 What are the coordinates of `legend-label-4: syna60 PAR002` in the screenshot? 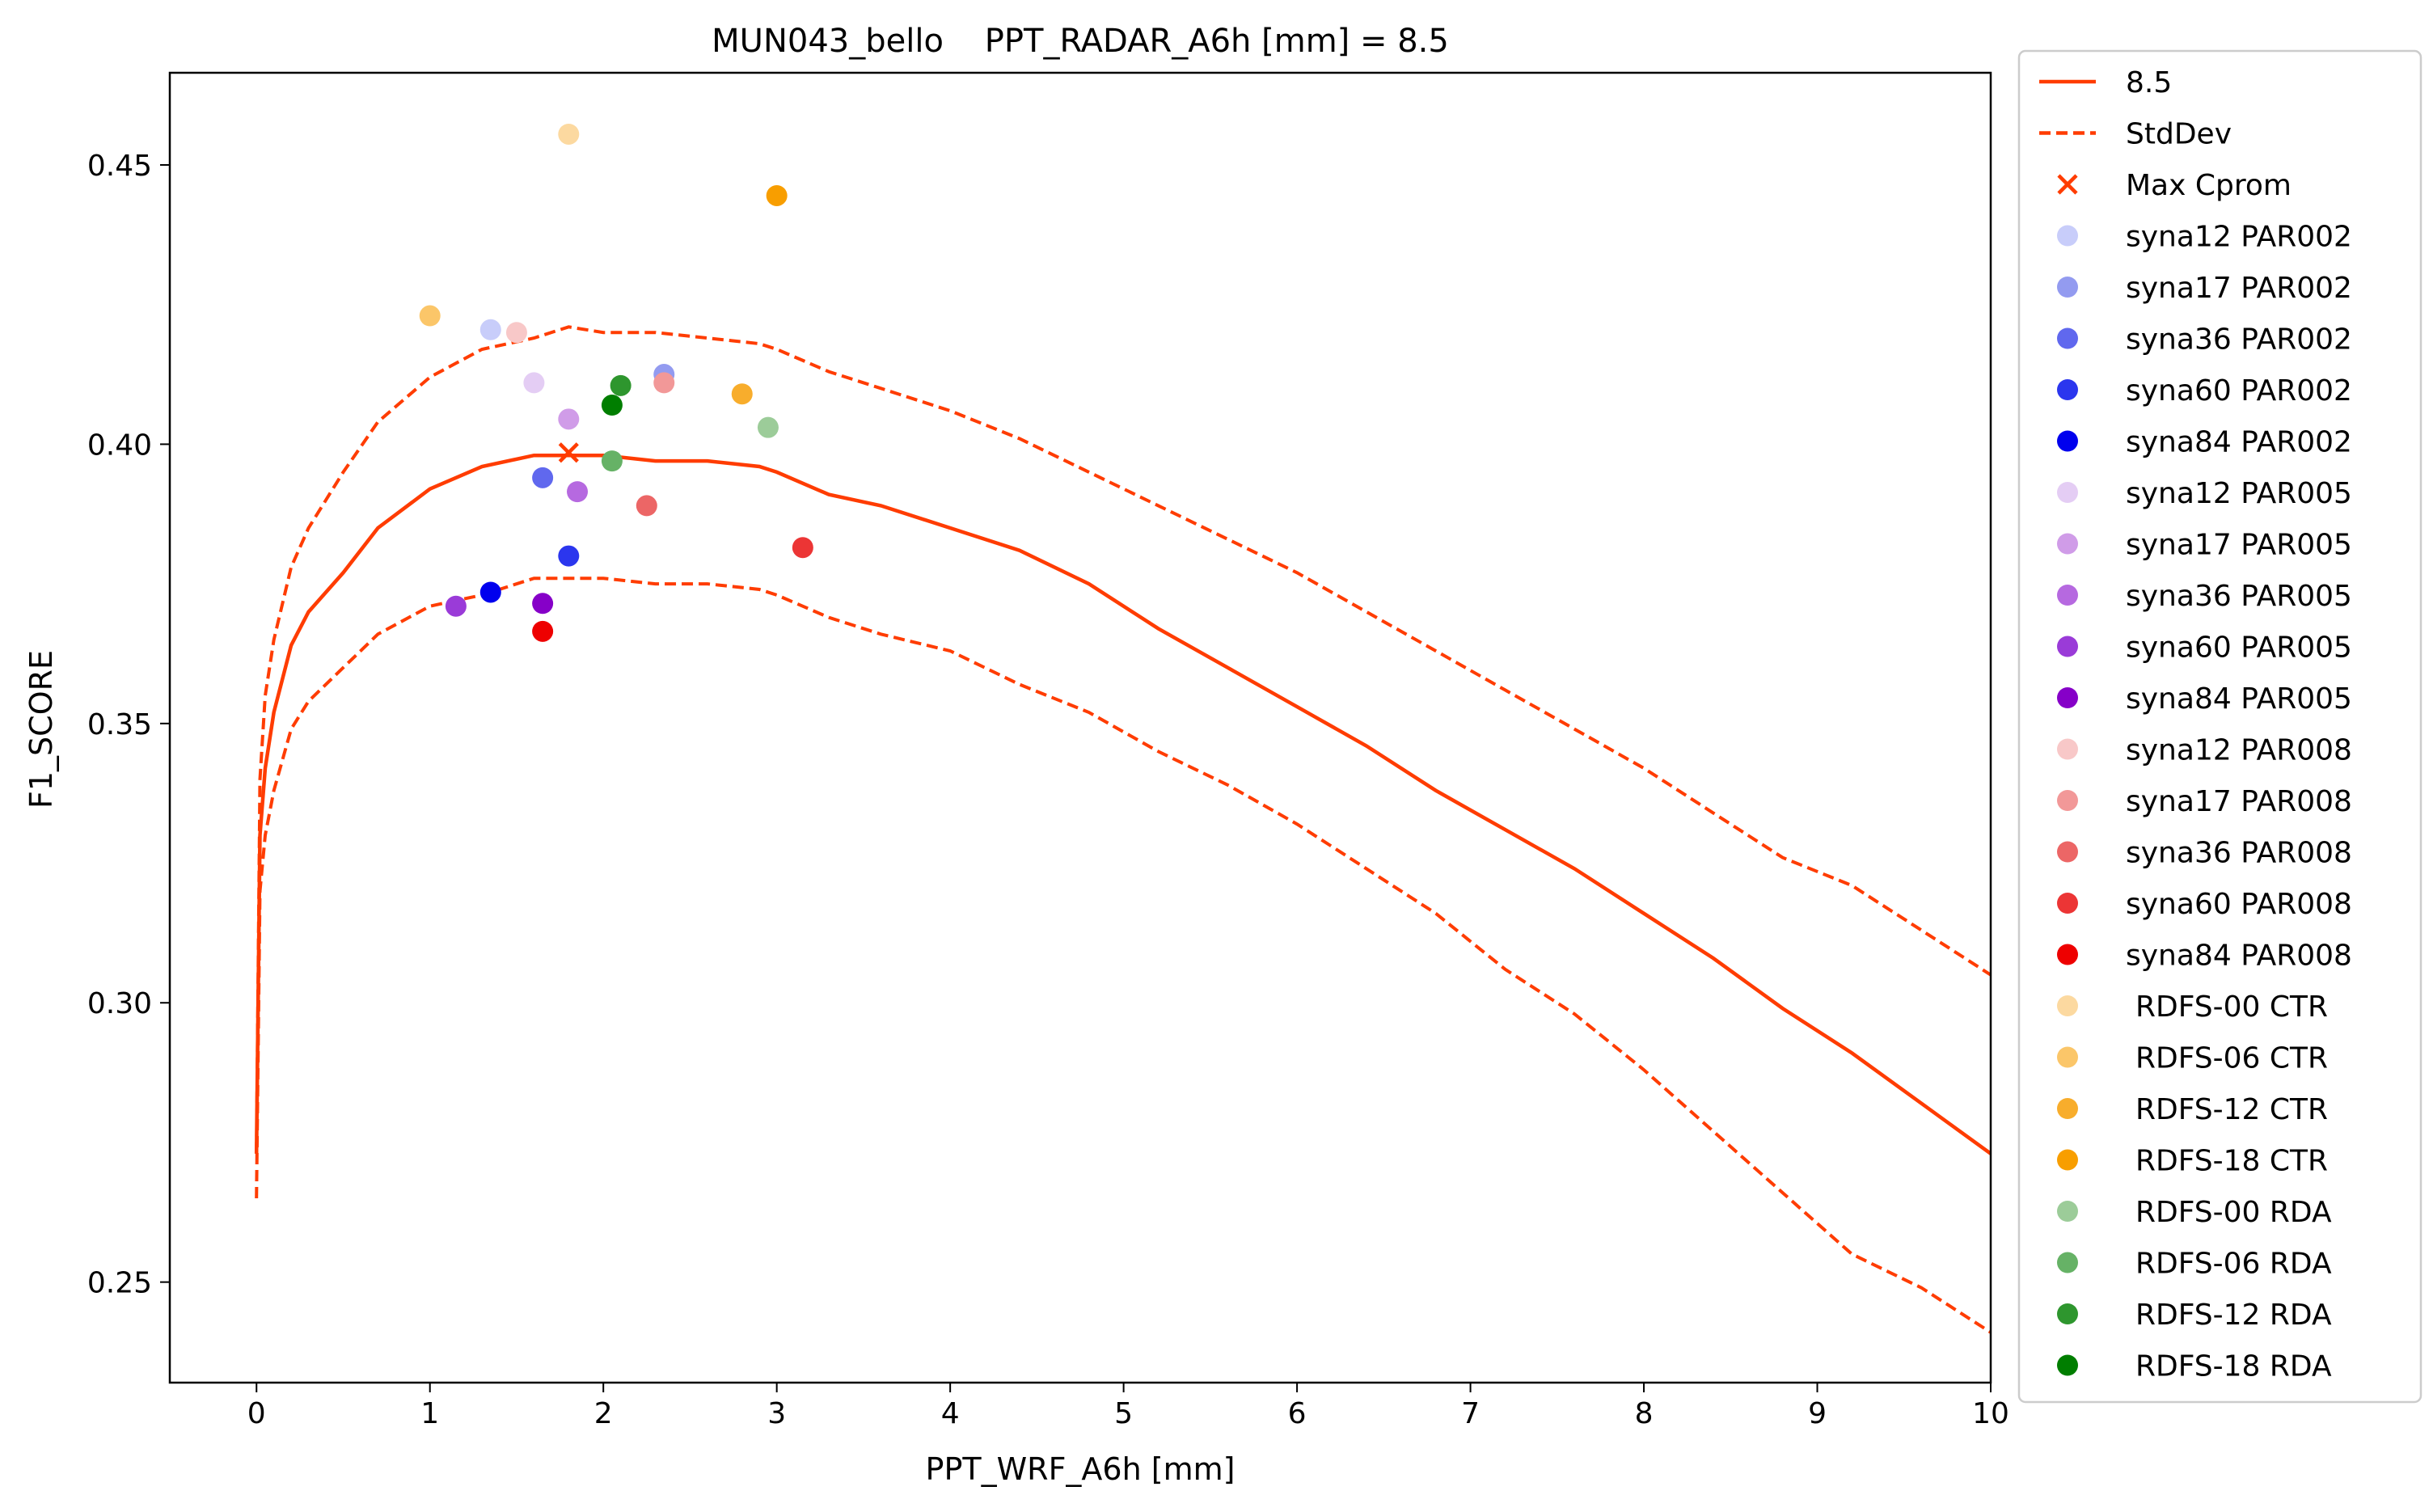 It's located at (2239, 391).